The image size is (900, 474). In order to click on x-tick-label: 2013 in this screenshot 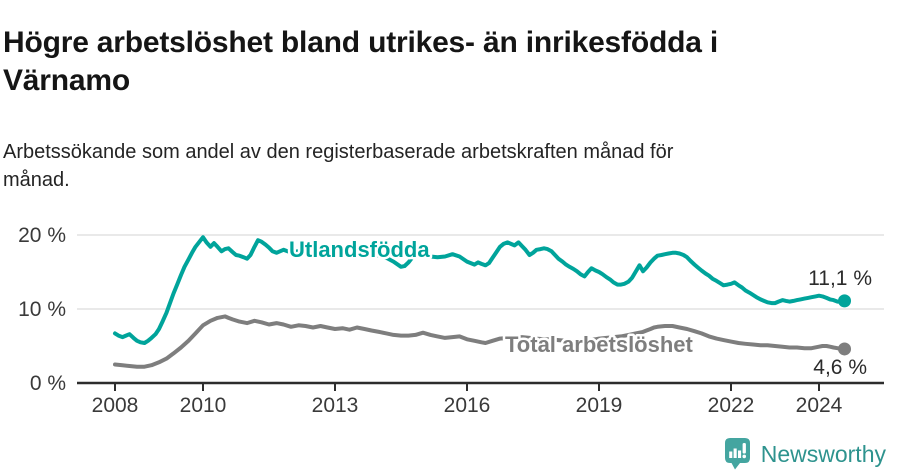, I will do `click(335, 405)`.